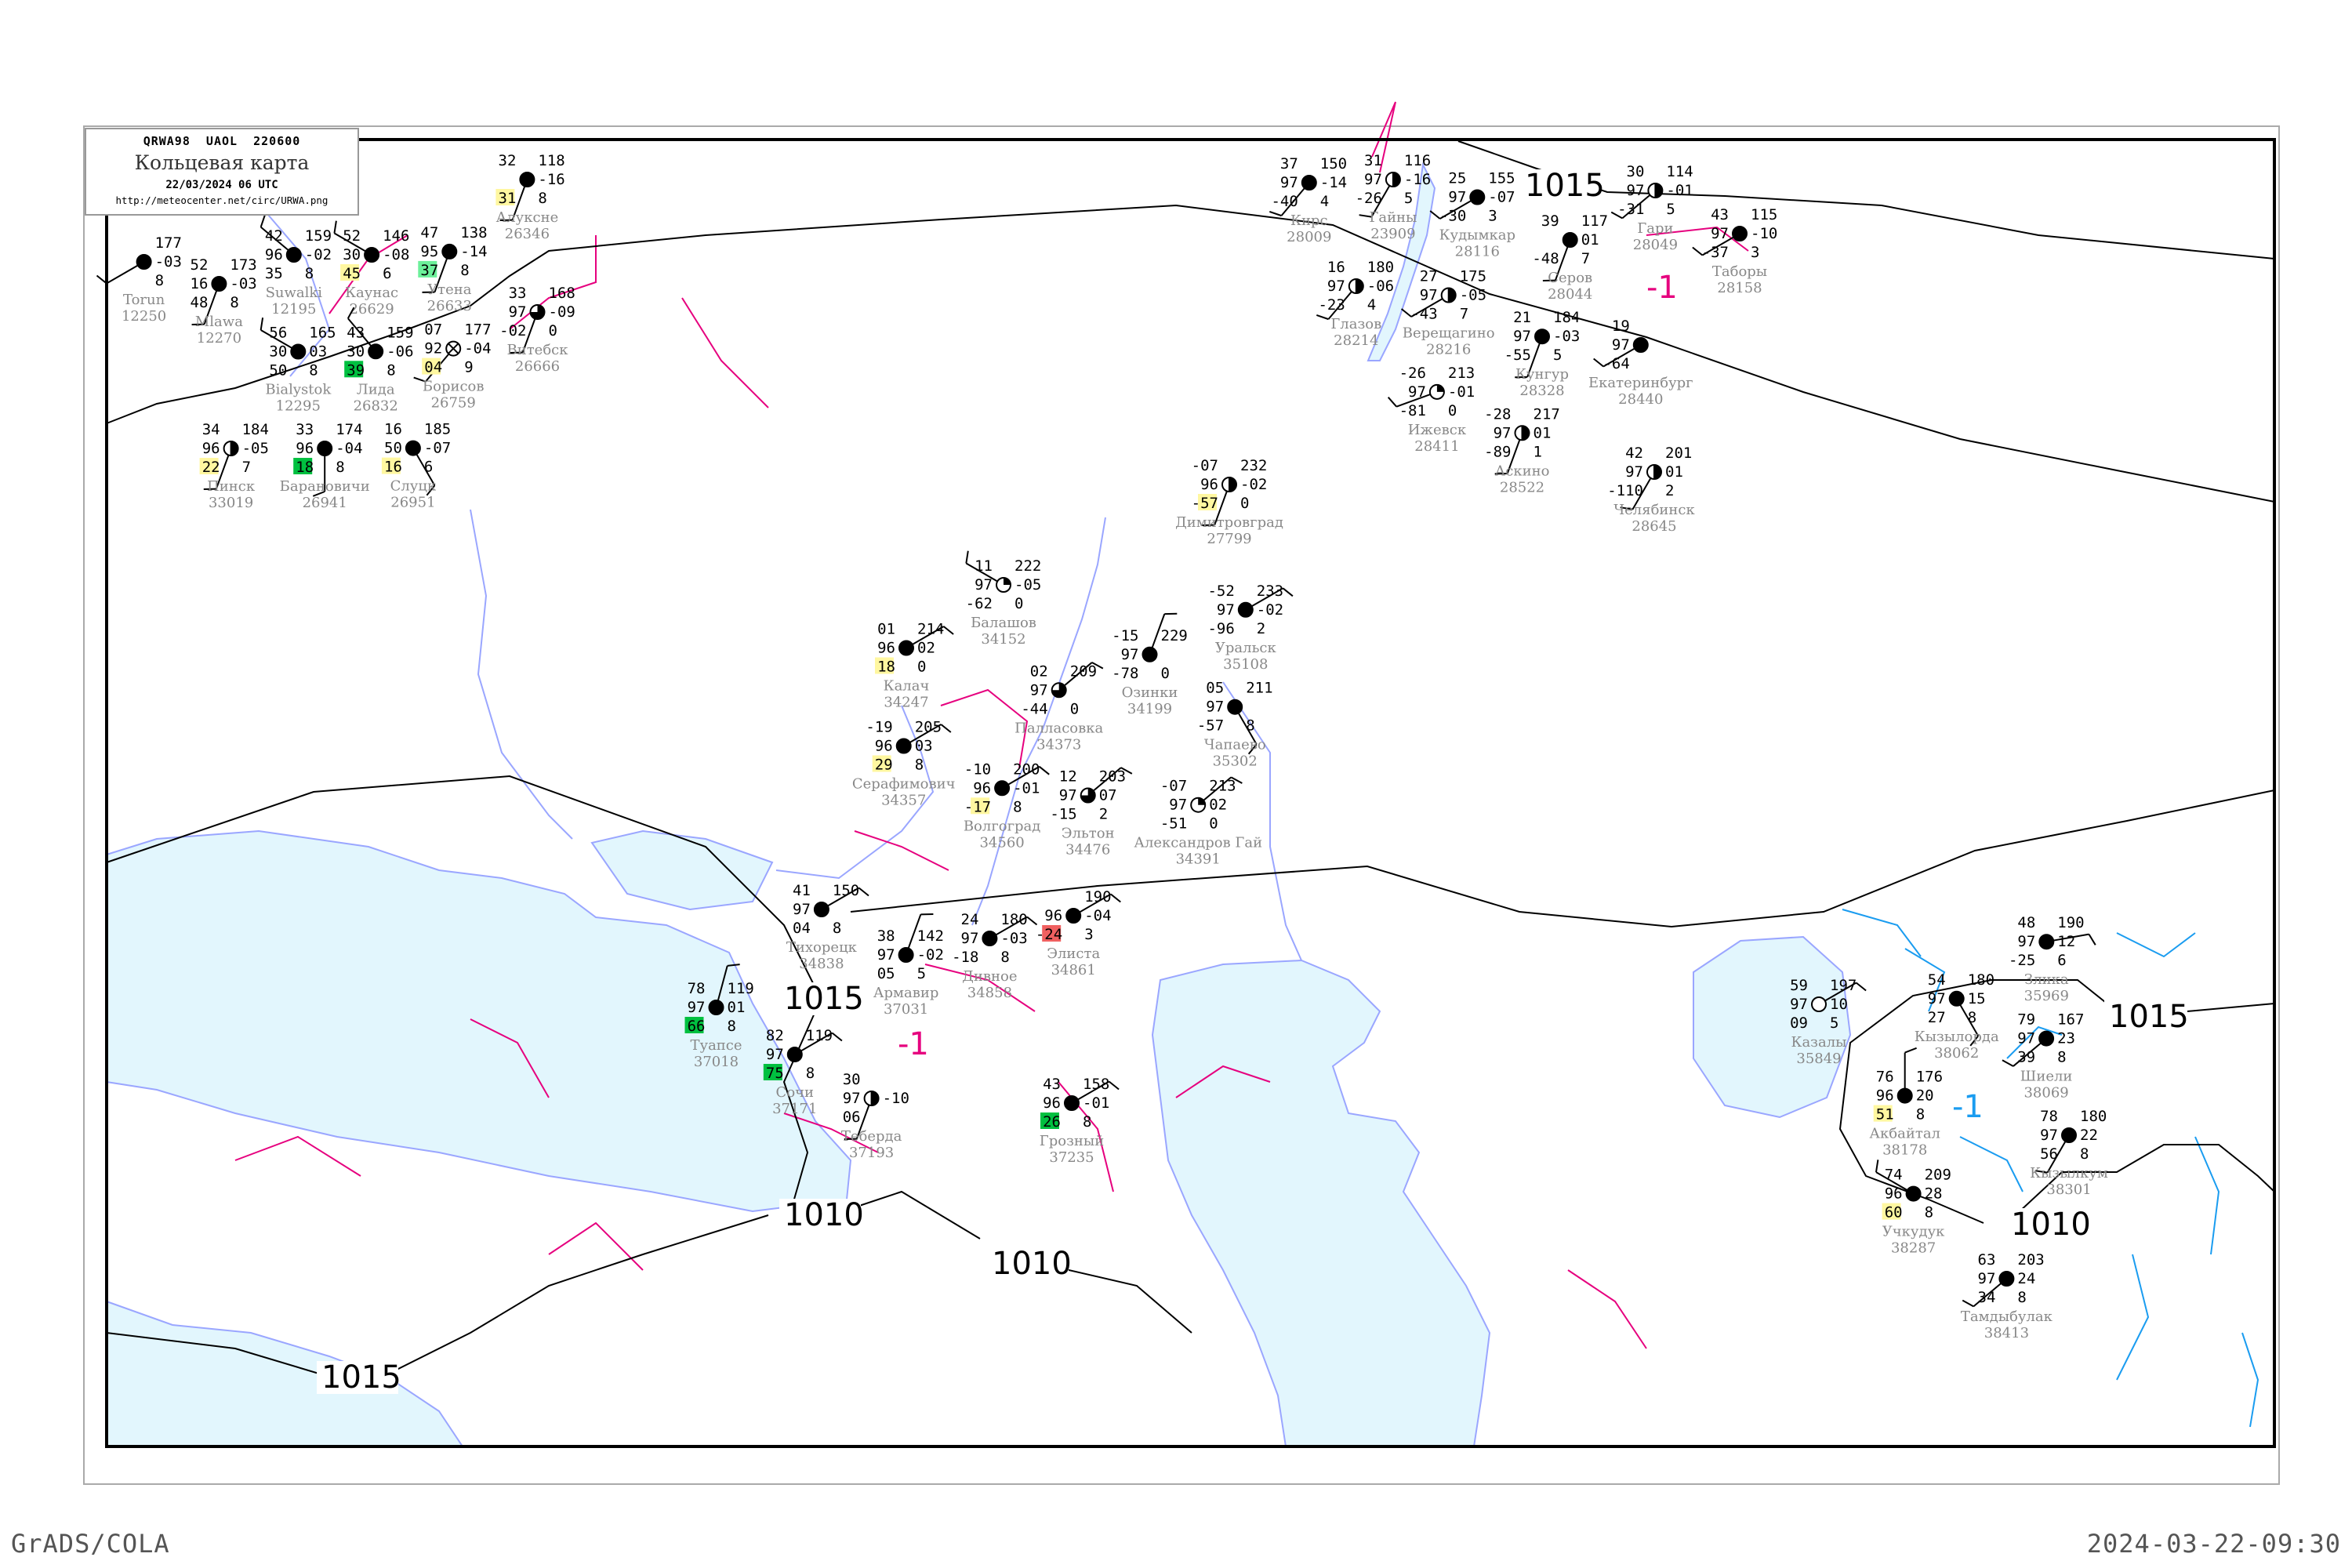 This screenshot has height=1568, width=2352. I want to click on station-value-bl: 04, so click(433, 367).